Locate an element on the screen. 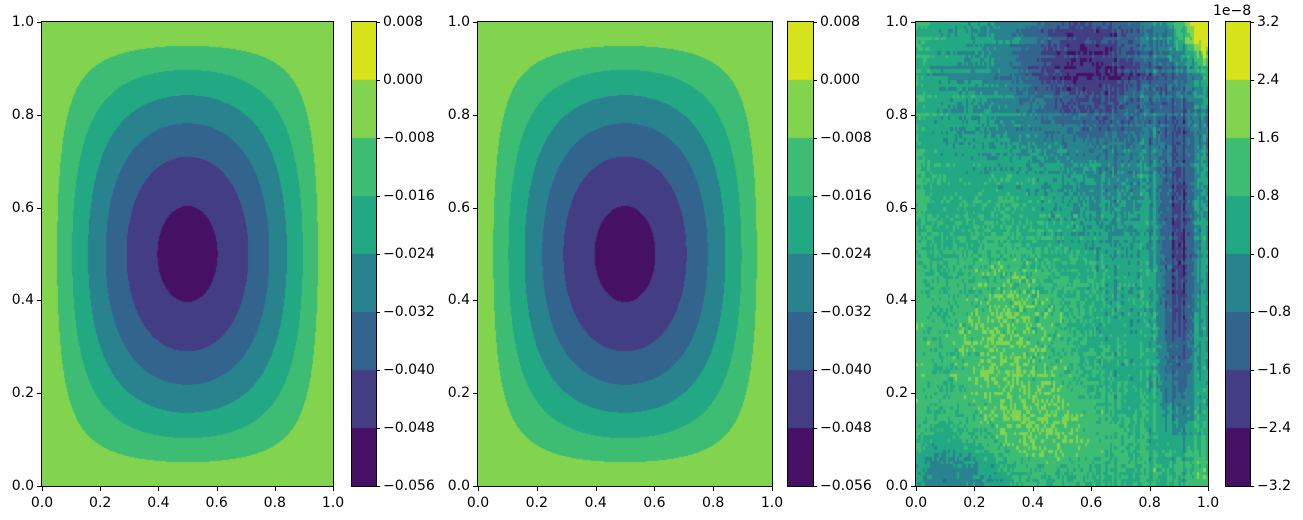 This screenshot has width=1303, height=520. colorbar-tick-label: −3.2 is located at coordinates (1274, 486).